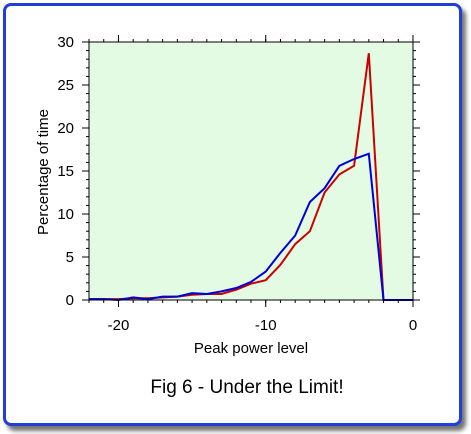  What do you see at coordinates (65, 128) in the screenshot?
I see `y-tick-label: 20` at bounding box center [65, 128].